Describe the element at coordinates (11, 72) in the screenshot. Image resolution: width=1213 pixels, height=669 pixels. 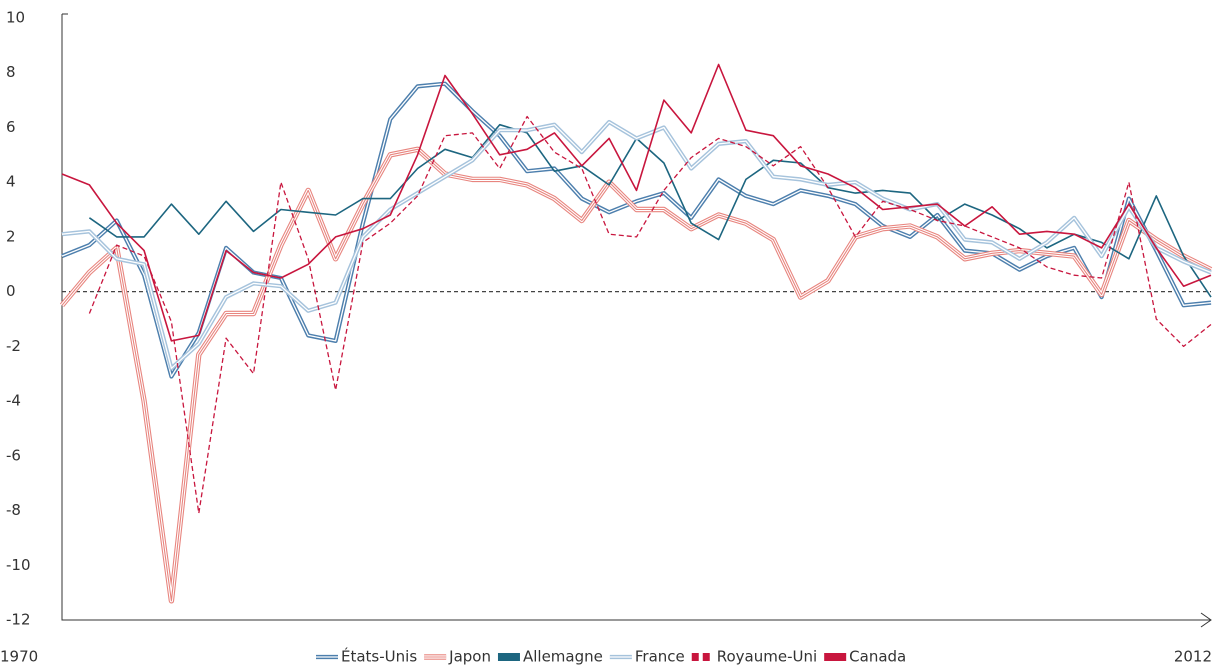
I see `y-tick-label: 8` at that location.